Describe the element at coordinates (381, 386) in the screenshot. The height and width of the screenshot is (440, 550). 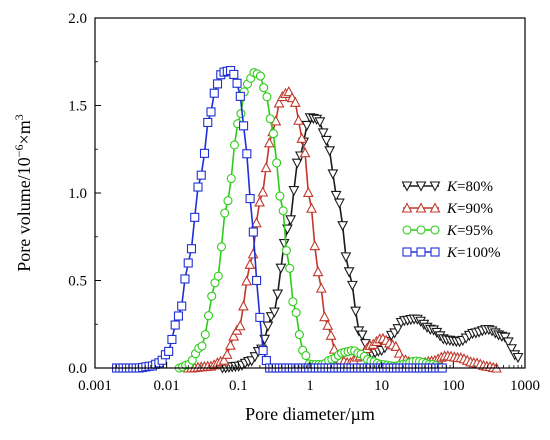
I see `x-tick-label: 10` at that location.